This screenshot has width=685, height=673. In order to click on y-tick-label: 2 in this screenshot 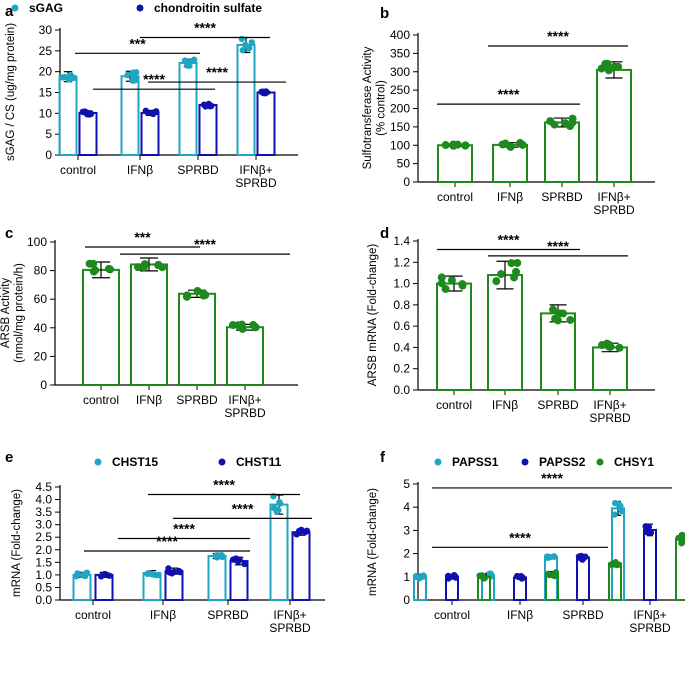, I will do `click(406, 554)`.